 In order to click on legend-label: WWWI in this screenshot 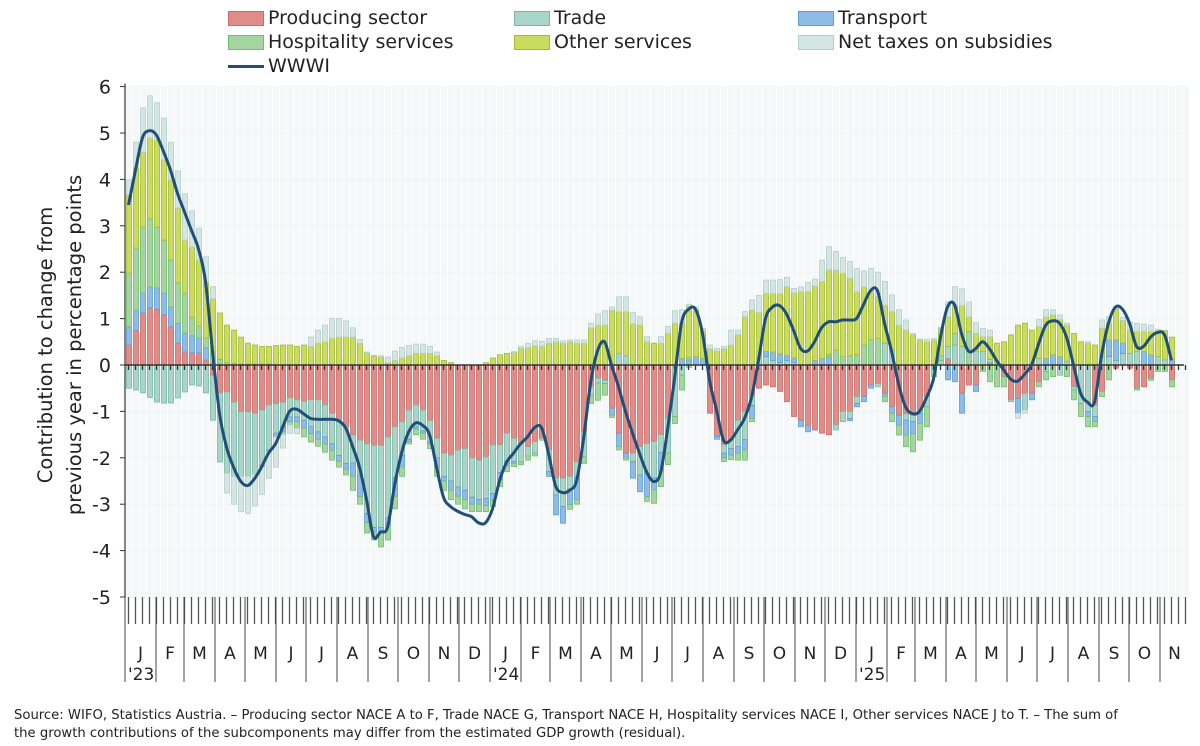, I will do `click(299, 66)`.